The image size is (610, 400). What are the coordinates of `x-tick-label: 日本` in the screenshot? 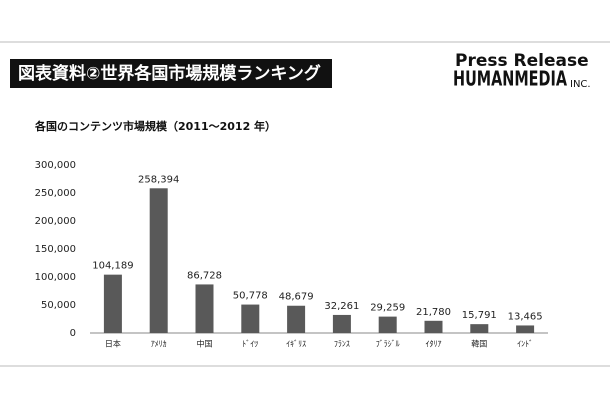 It's located at (113, 344).